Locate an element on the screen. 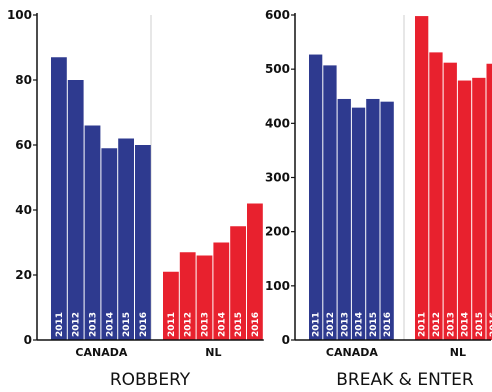  y-tick-label: 300 is located at coordinates (277, 178).